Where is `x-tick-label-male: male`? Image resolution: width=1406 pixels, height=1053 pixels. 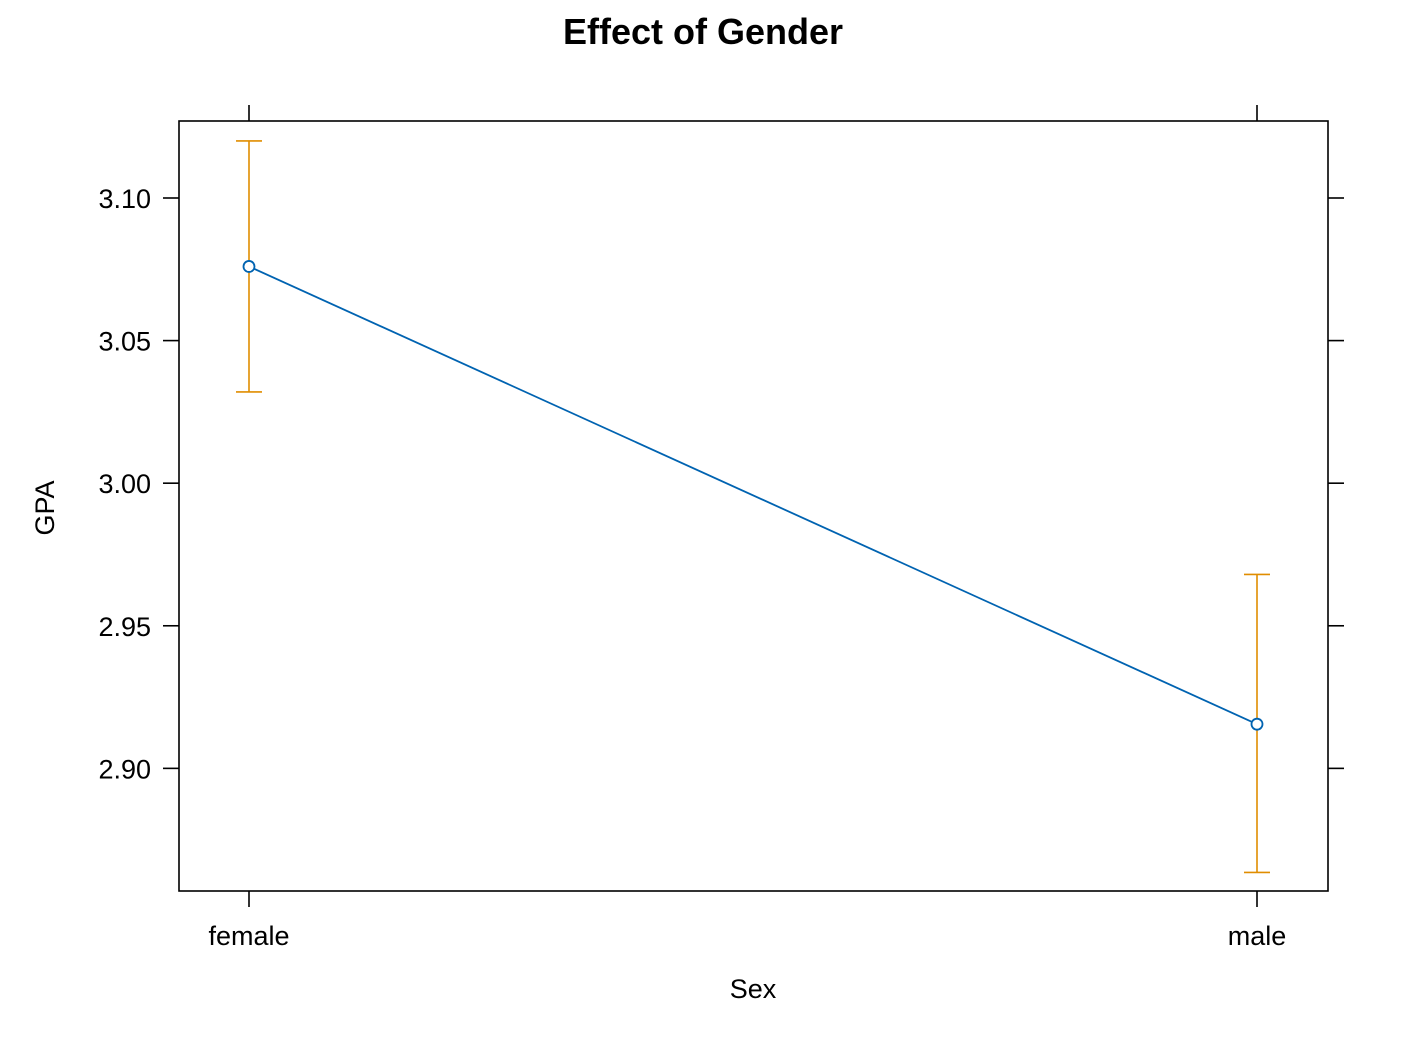 x-tick-label-male: male is located at coordinates (1257, 936).